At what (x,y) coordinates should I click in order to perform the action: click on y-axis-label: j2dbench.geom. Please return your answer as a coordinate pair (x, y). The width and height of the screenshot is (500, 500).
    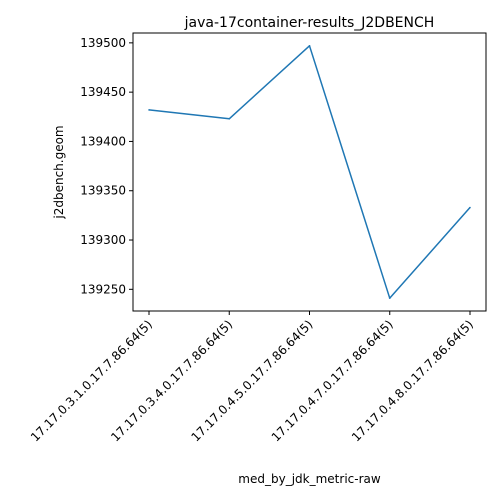
    Looking at the image, I should click on (59, 172).